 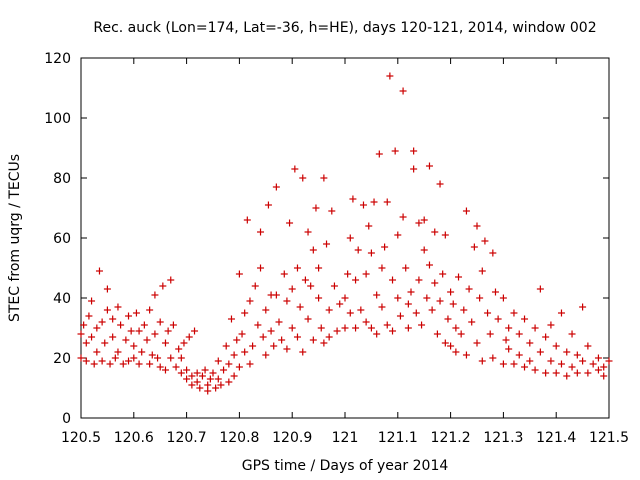 I want to click on x-tick-label: 121.5, so click(x=609, y=438).